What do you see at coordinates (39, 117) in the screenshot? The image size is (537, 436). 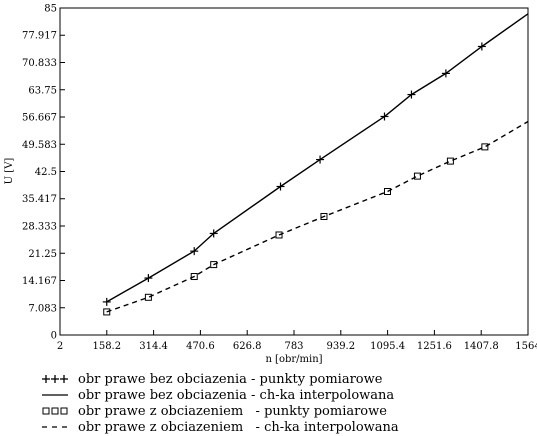 I see `y-tick-label: 56.667` at bounding box center [39, 117].